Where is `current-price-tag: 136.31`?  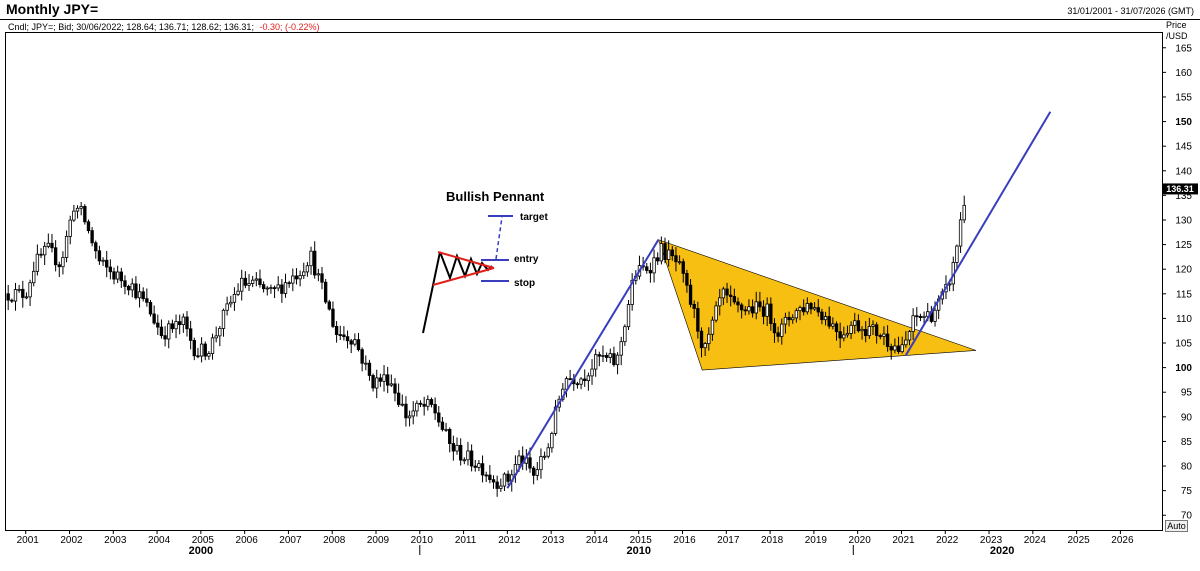
current-price-tag: 136.31 is located at coordinates (1180, 189).